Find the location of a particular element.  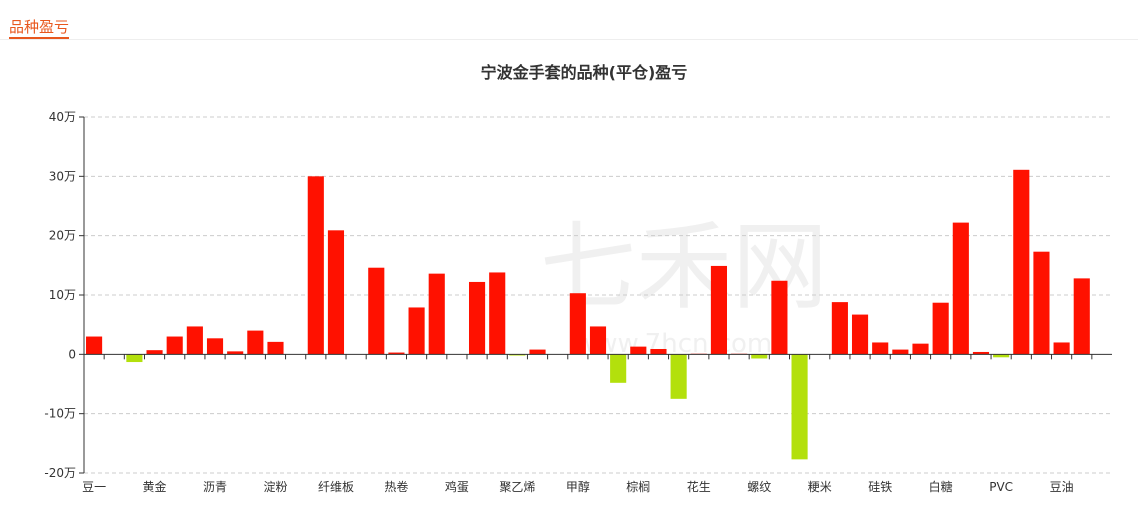

tab-bar: 品种盈亏 is located at coordinates (569, 20).